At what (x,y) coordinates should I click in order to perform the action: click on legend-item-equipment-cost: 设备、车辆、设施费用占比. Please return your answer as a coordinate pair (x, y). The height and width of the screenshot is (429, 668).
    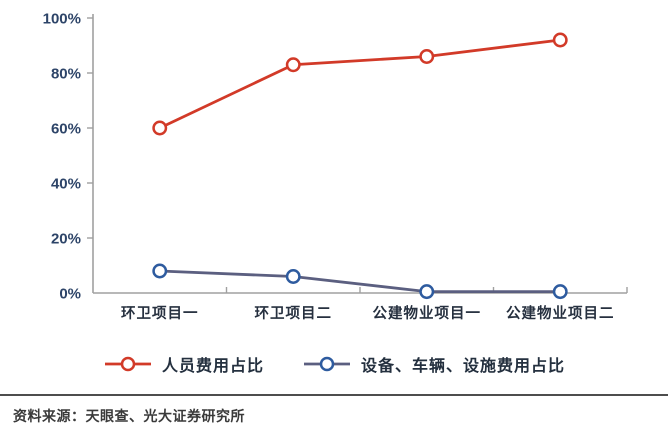
    Looking at the image, I should click on (433, 364).